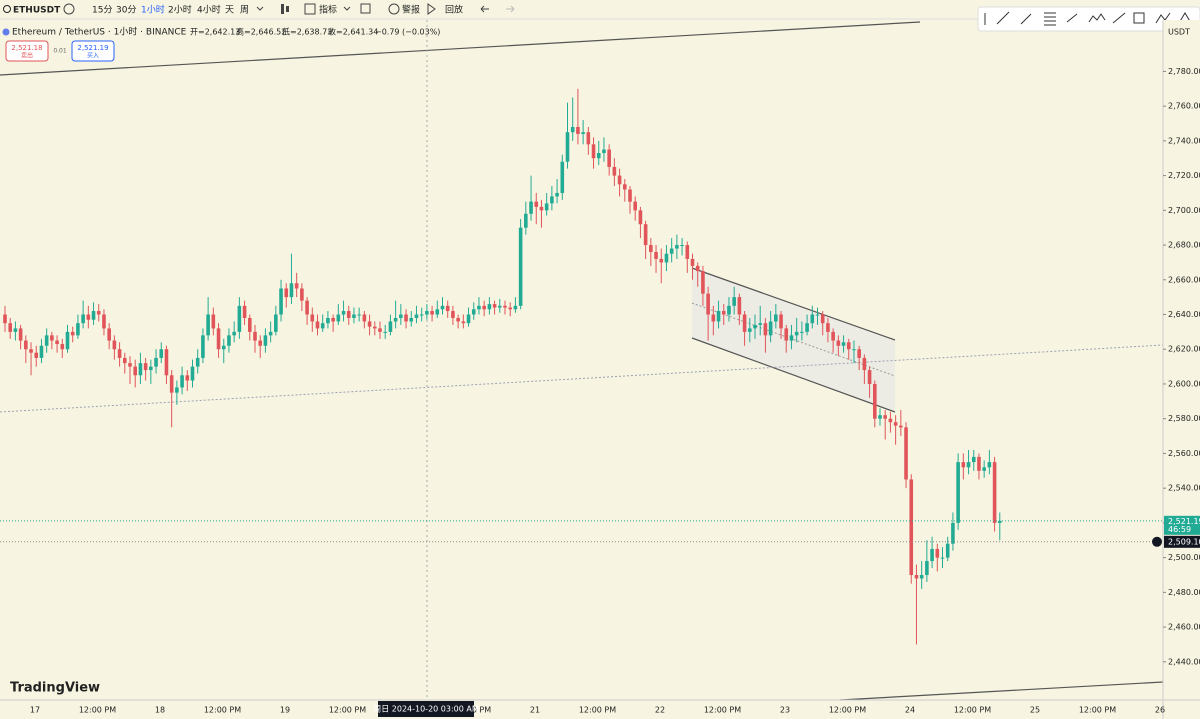 Image resolution: width=1200 pixels, height=719 pixels. I want to click on sell-price: 2,521.18, so click(26, 48).